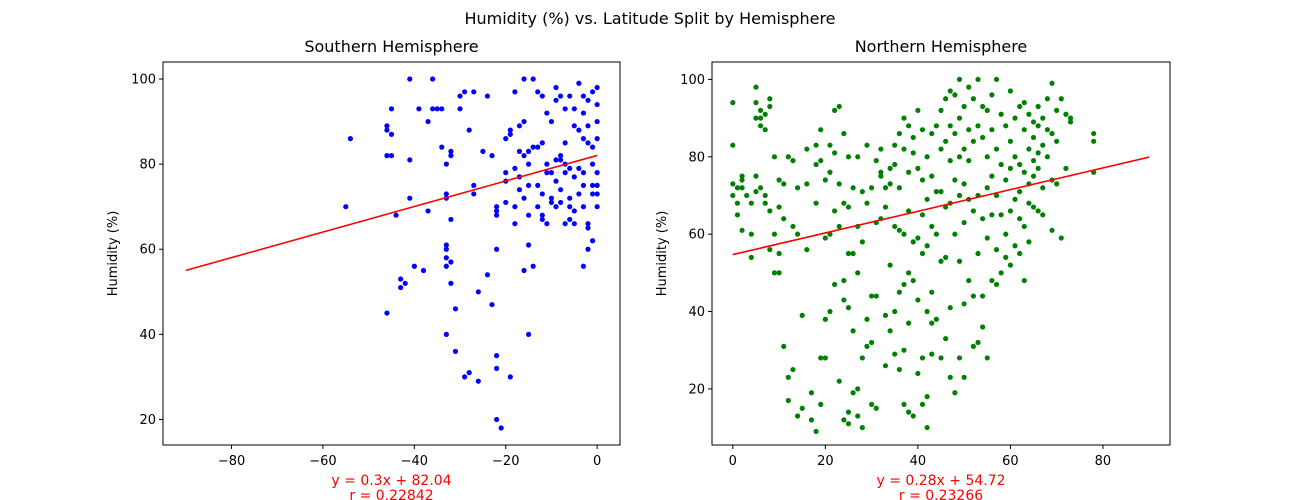  Describe the element at coordinates (391, 46) in the screenshot. I see `southern-chart-title: Southern Hemisphere` at that location.